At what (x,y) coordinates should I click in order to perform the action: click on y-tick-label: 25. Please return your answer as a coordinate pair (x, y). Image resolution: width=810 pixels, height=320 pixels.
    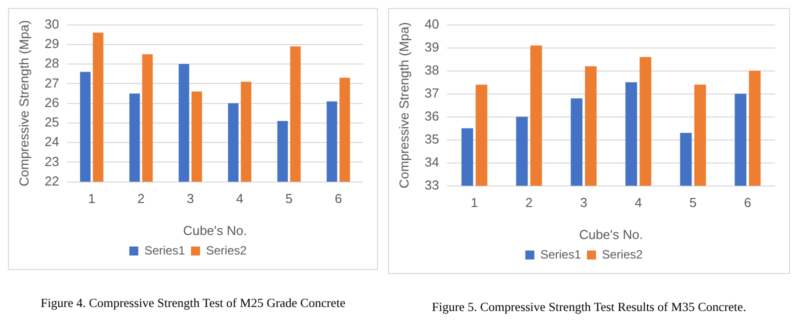
    Looking at the image, I should click on (52, 122).